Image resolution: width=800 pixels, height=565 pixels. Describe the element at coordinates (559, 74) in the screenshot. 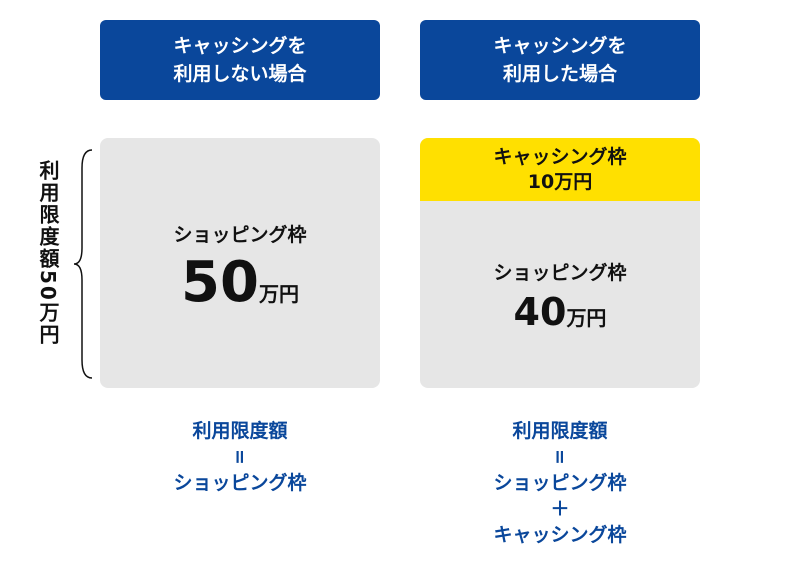

I see `header-line: 利用した場合` at that location.